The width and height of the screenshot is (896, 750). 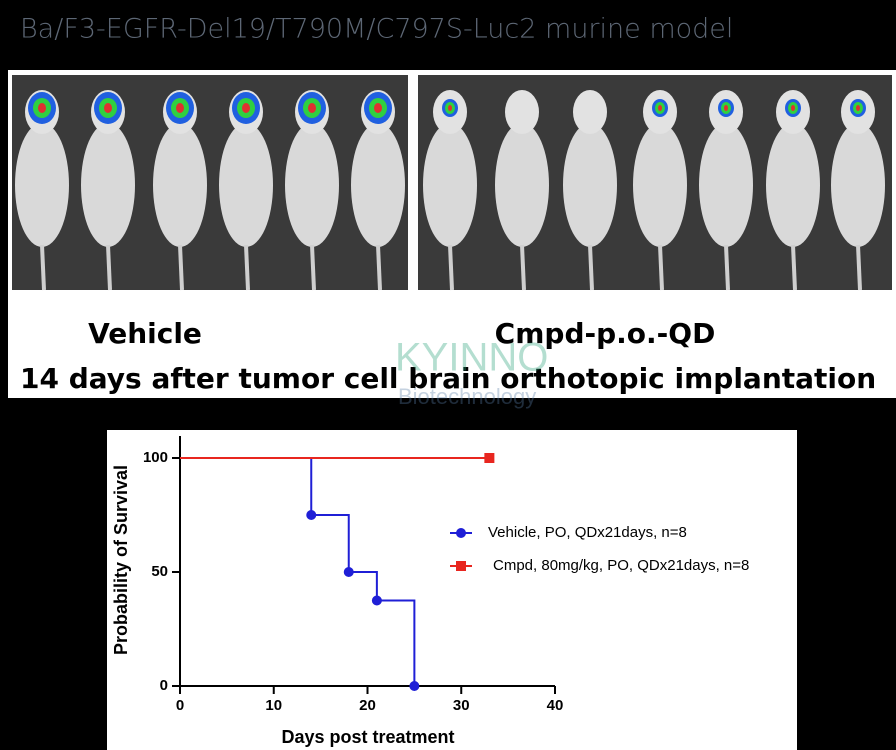 I want to click on y-axis-label: Probability of Survival, so click(x=121, y=560).